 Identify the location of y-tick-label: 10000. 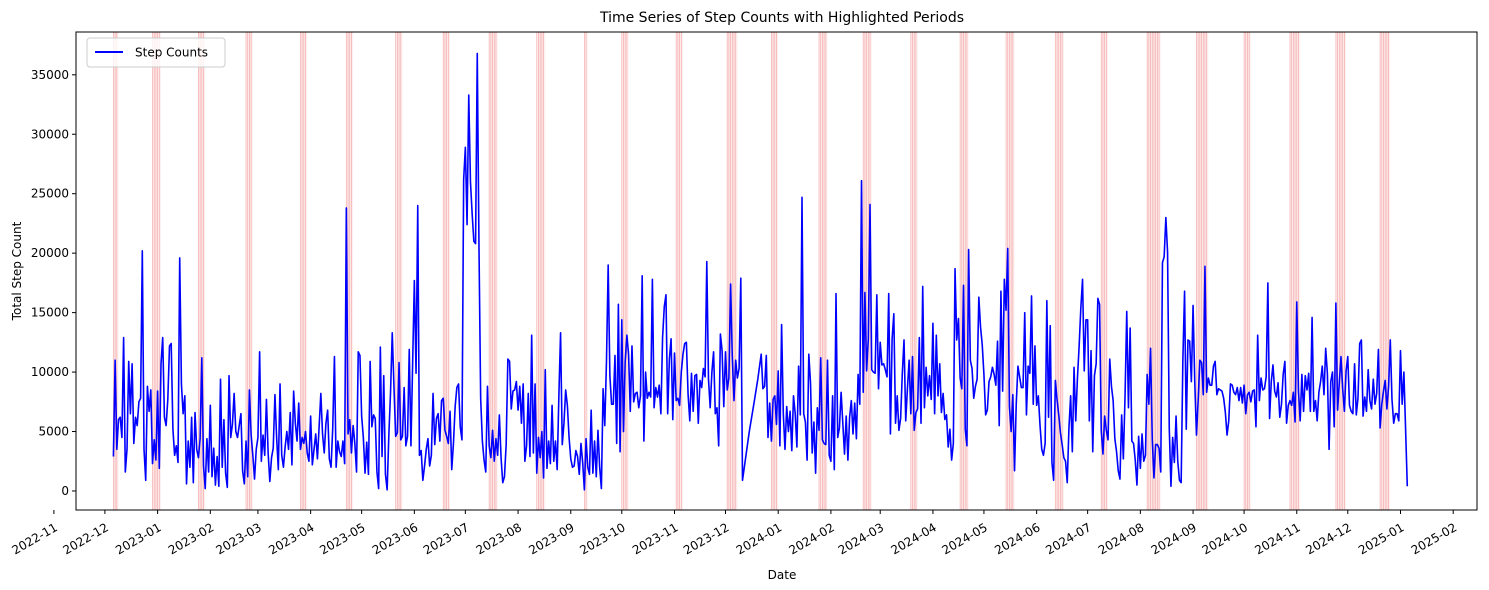
(50, 372).